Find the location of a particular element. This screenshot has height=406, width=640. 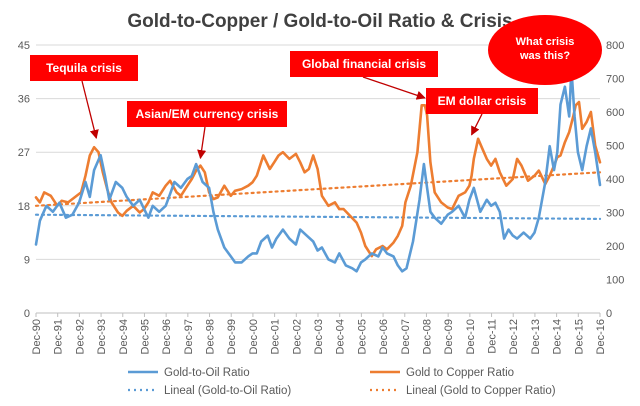

y-left-tick-label: 18 is located at coordinates (24, 207).